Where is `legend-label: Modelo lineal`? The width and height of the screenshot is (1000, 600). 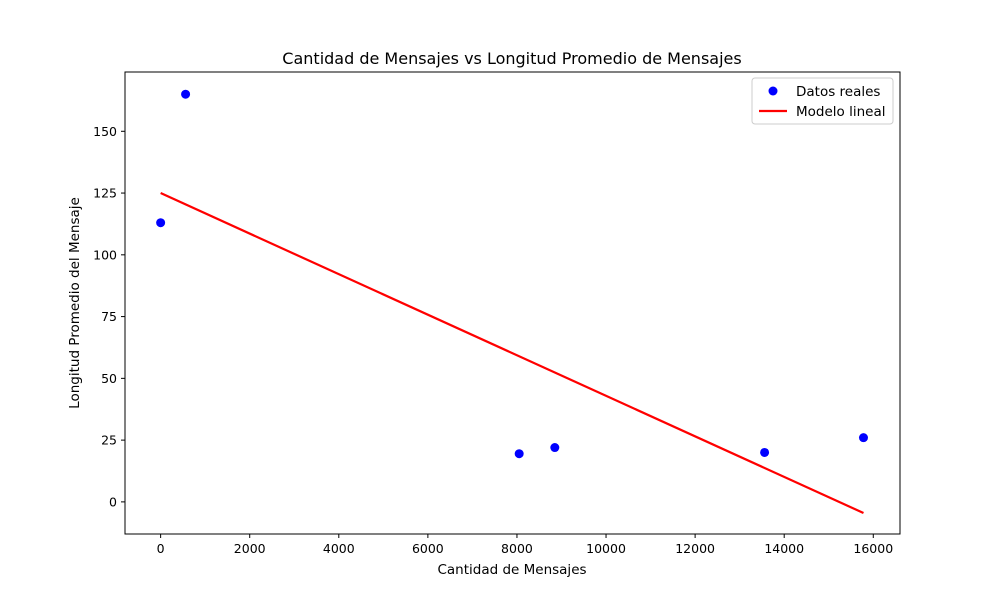 legend-label: Modelo lineal is located at coordinates (840, 112).